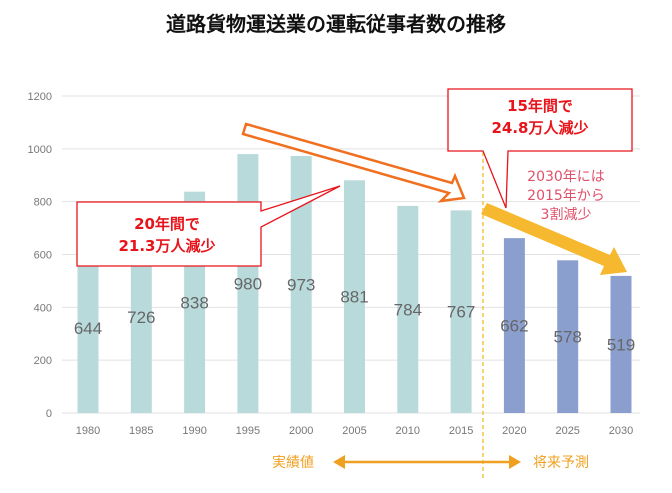 The height and width of the screenshot is (493, 672). Describe the element at coordinates (301, 431) in the screenshot. I see `x-tick-label: 2000` at that location.